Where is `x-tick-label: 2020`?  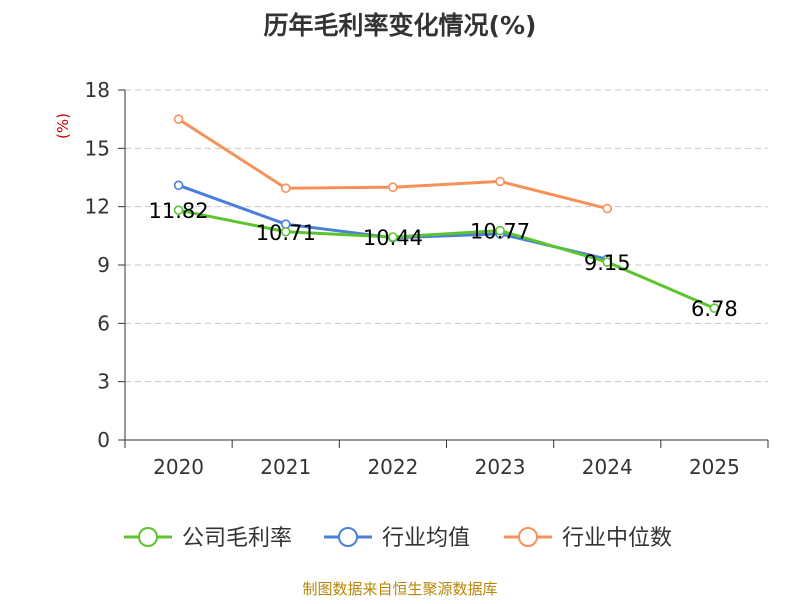
x-tick-label: 2020 is located at coordinates (178, 467).